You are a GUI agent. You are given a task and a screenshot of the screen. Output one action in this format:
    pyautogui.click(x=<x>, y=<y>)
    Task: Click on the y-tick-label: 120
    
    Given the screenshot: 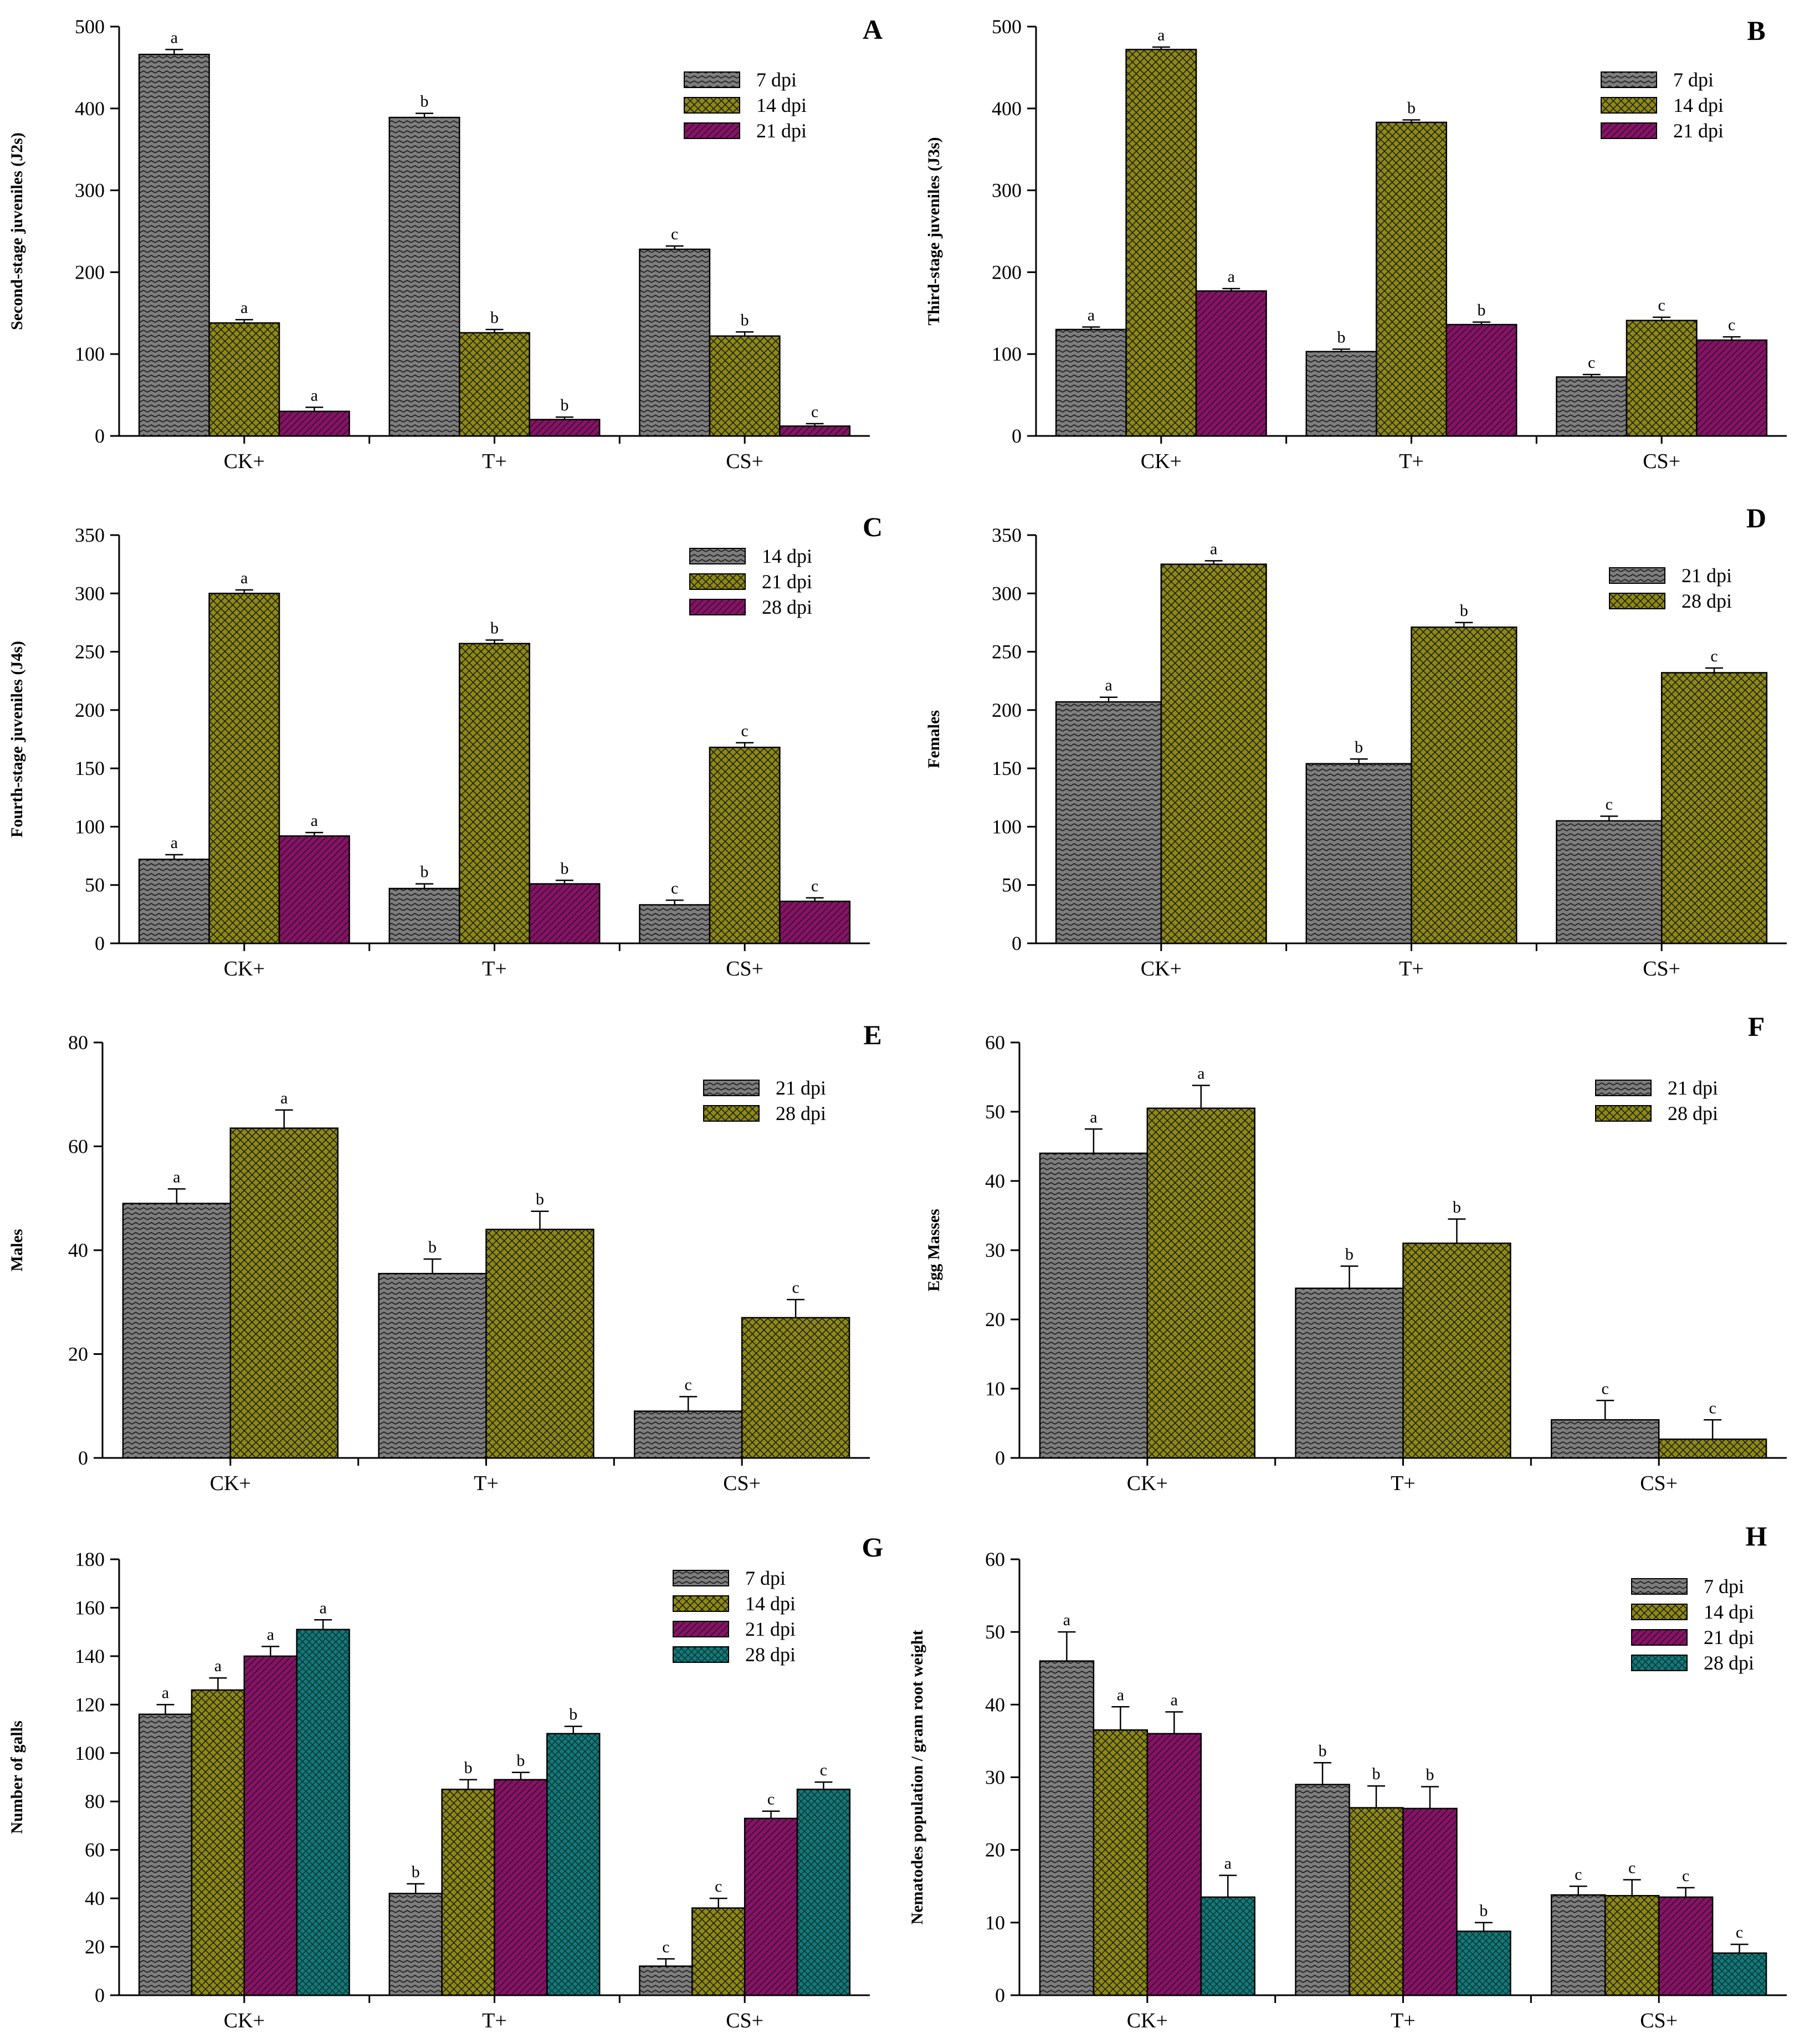 What is the action you would take?
    pyautogui.click(x=90, y=1704)
    